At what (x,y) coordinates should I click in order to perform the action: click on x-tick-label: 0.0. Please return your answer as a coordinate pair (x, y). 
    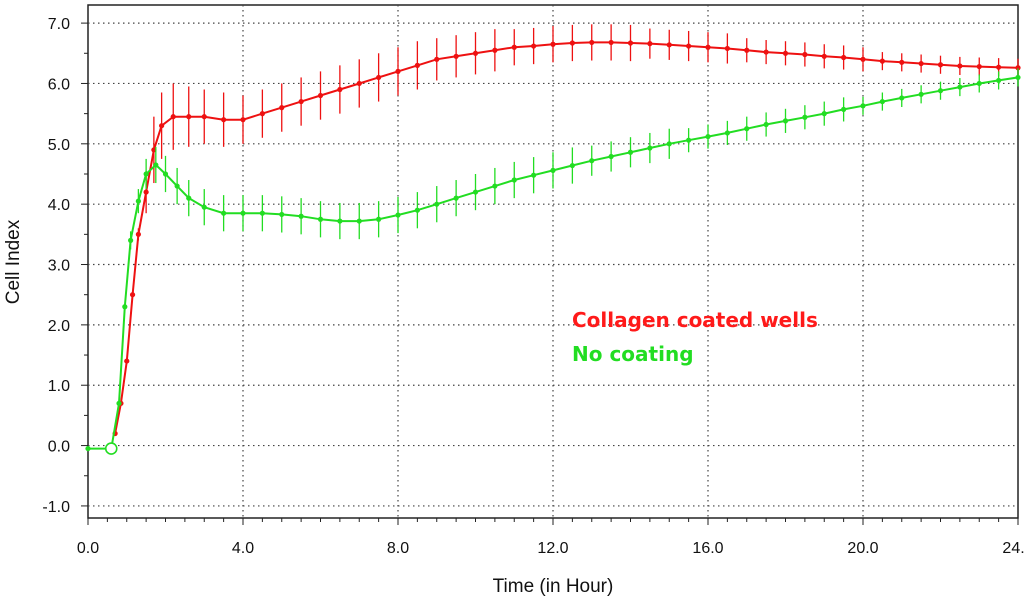
    Looking at the image, I should click on (88, 548).